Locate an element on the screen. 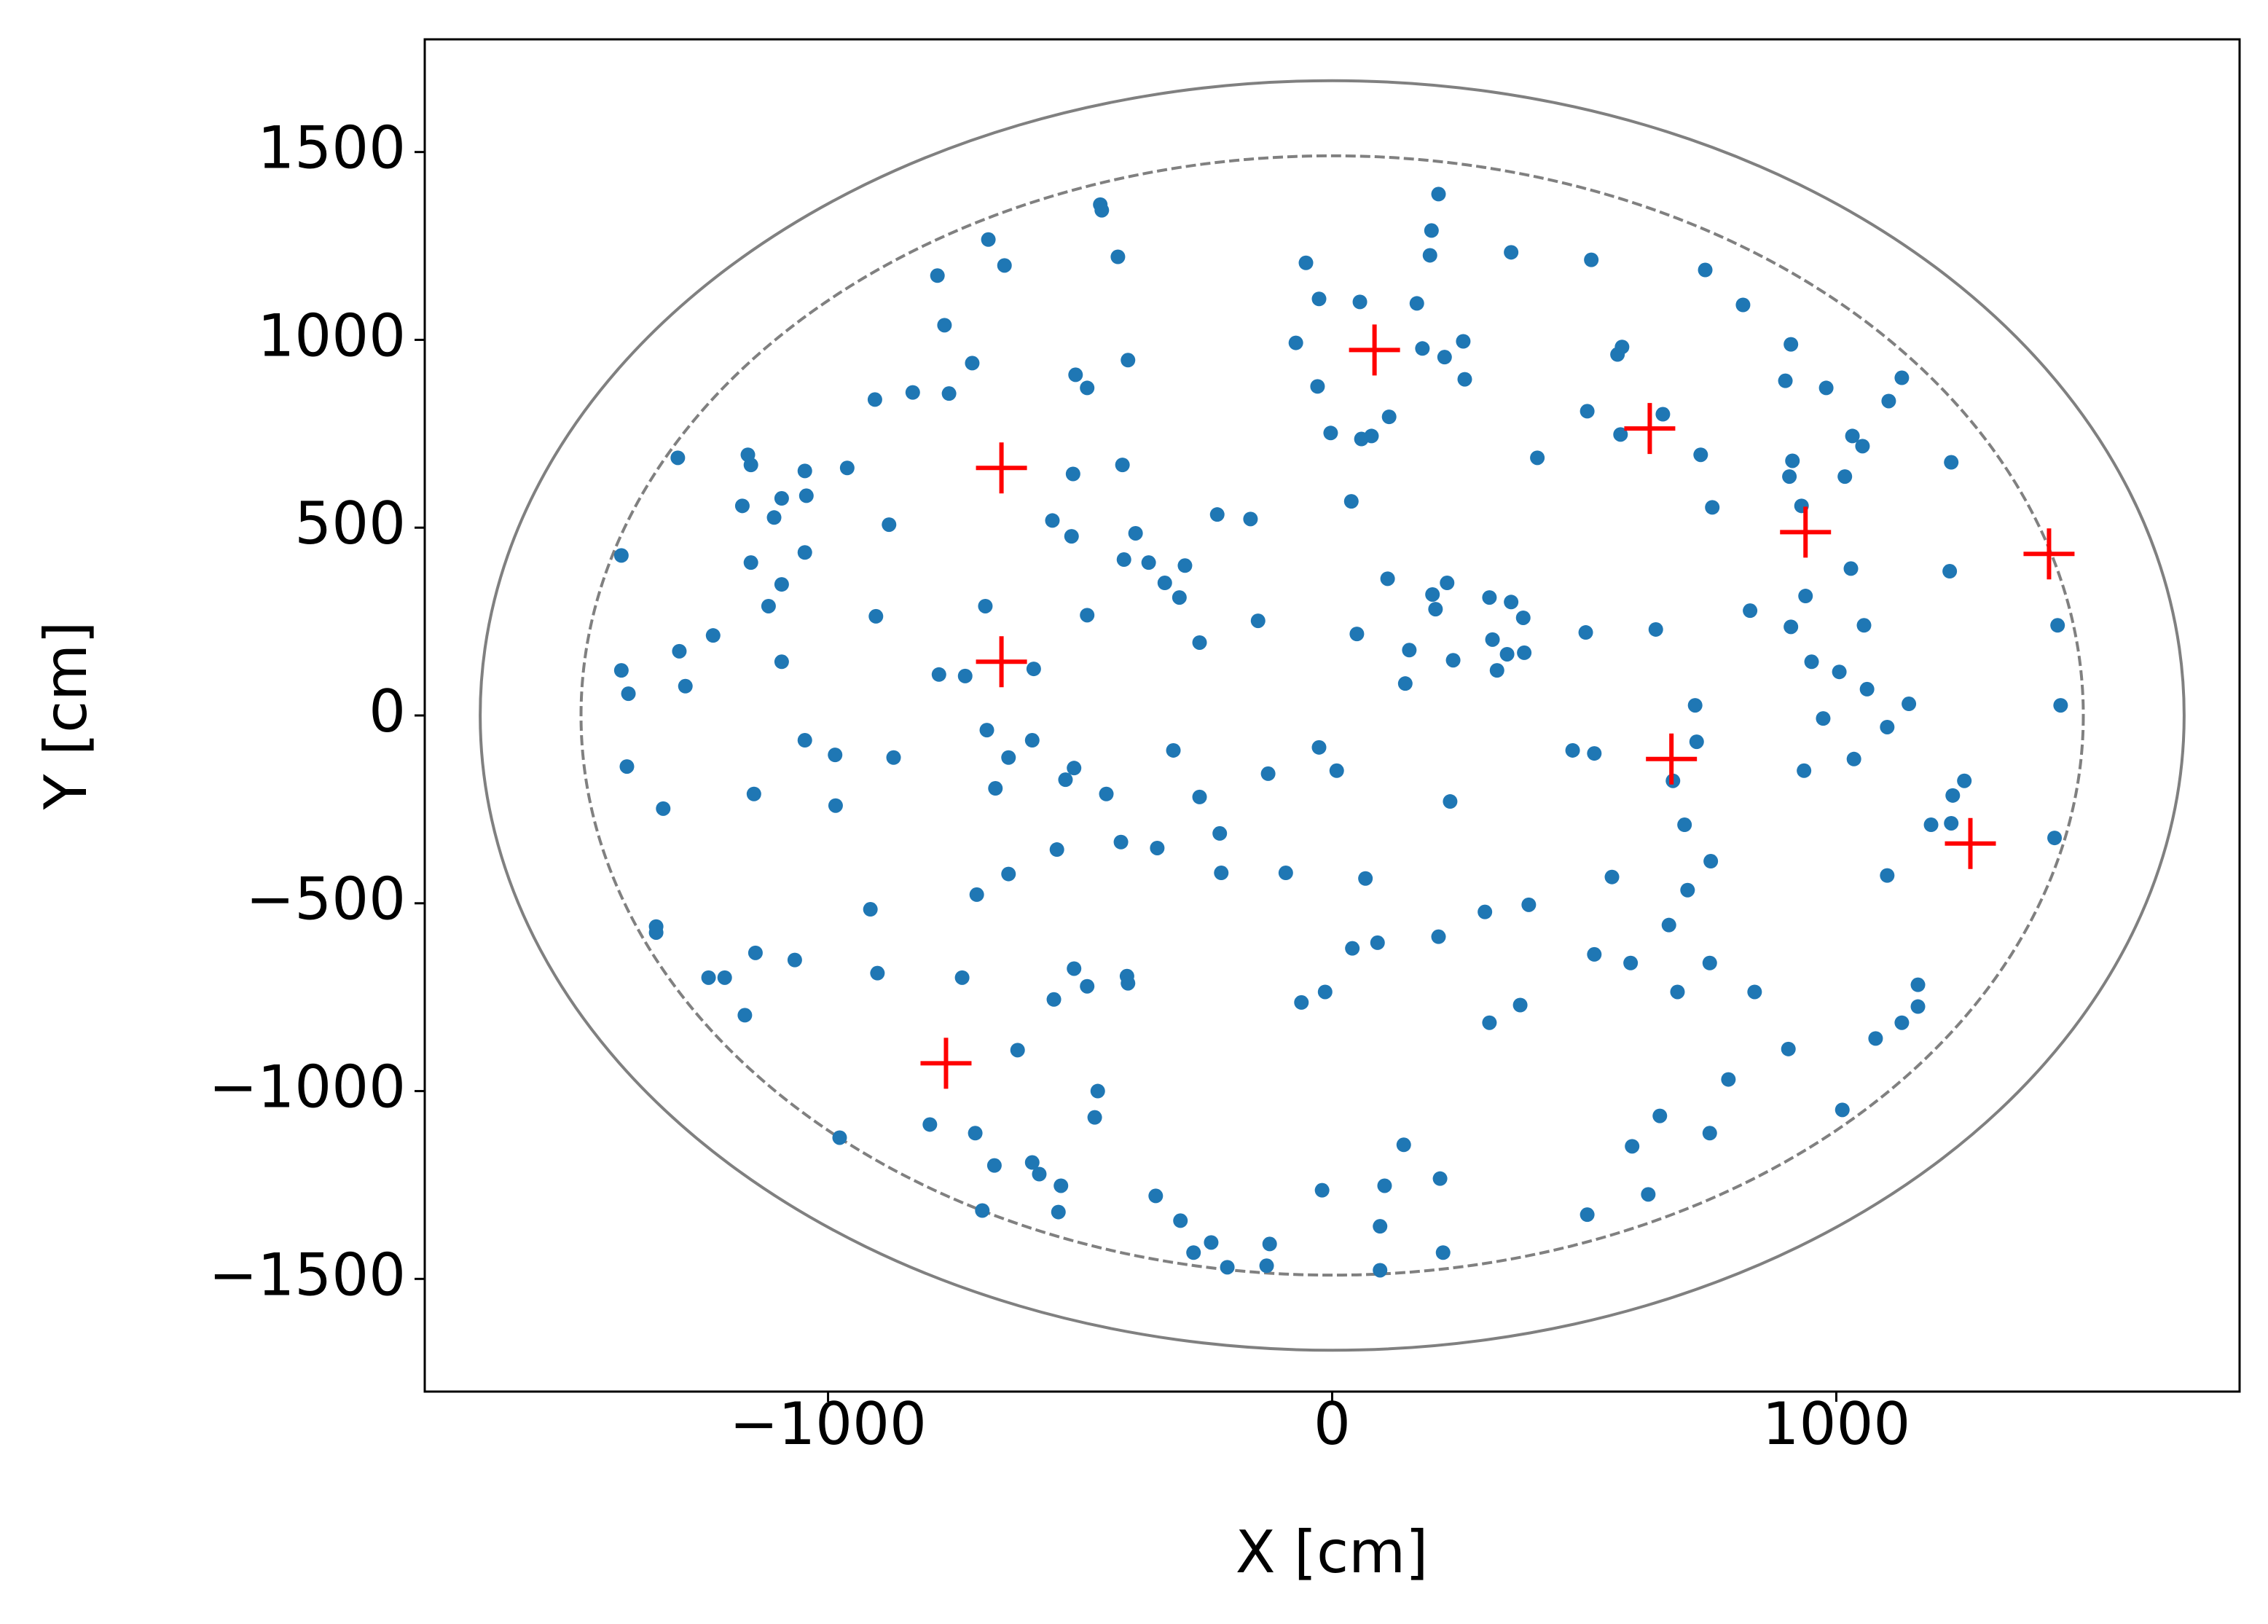  x-tick-label: 0 is located at coordinates (1332, 1424).